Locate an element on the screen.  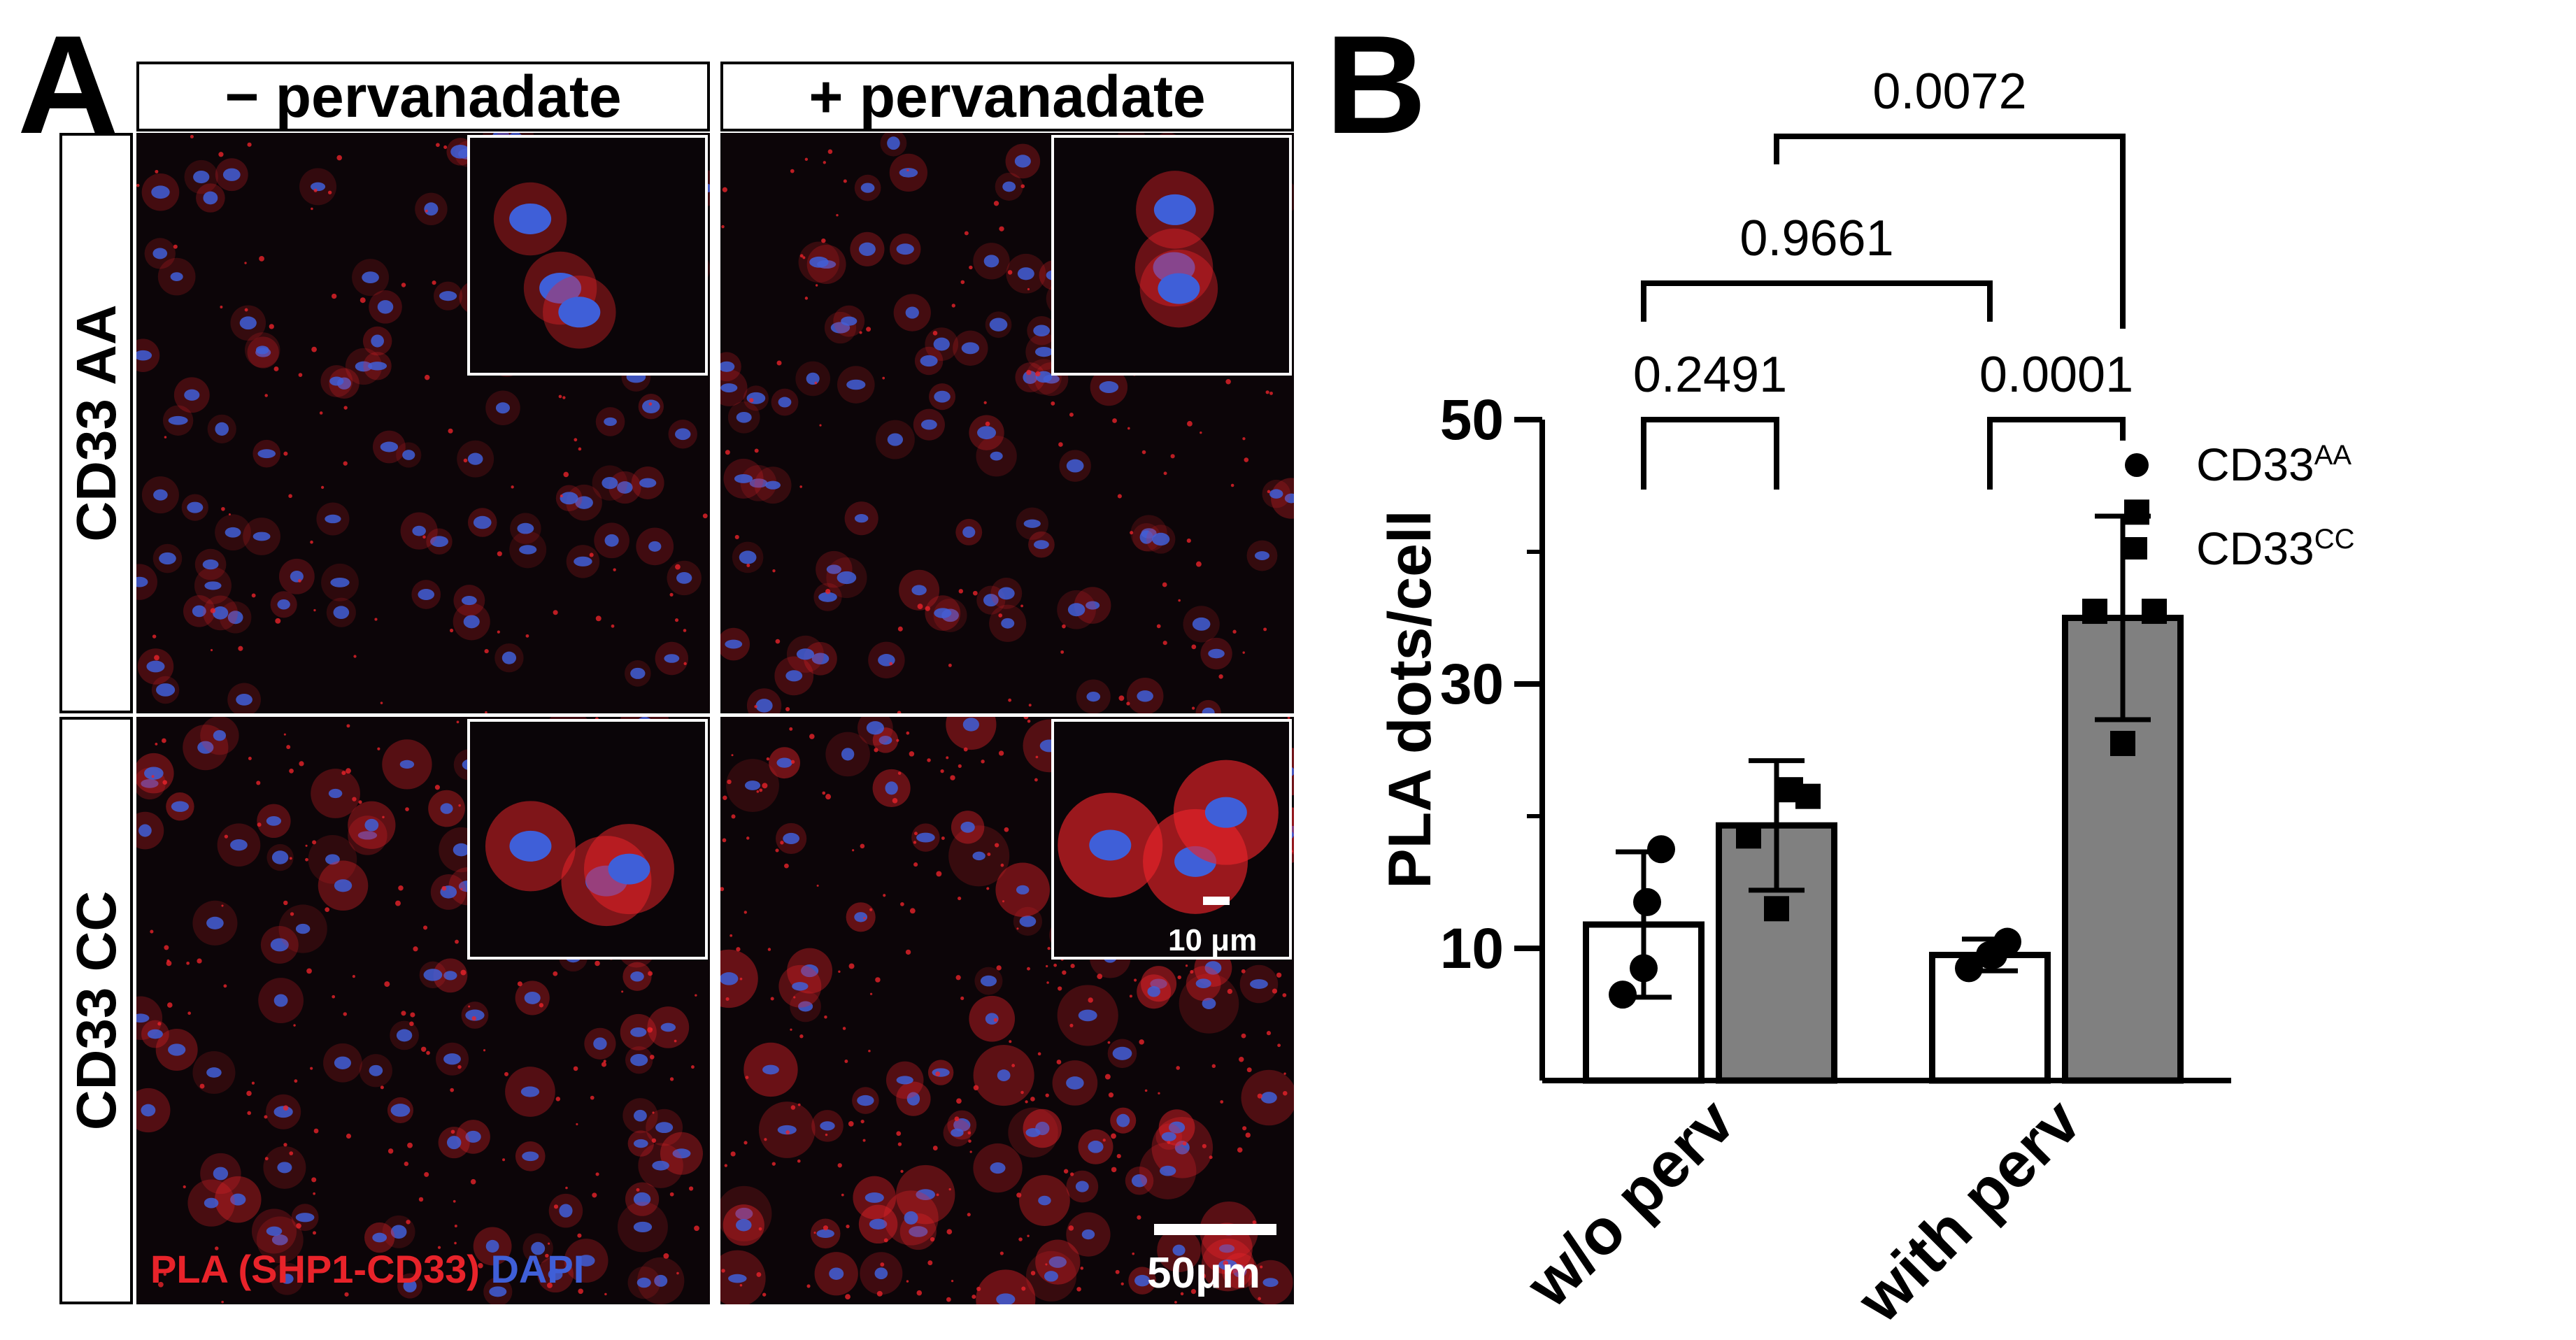
data-point-square is located at coordinates (2094, 612).